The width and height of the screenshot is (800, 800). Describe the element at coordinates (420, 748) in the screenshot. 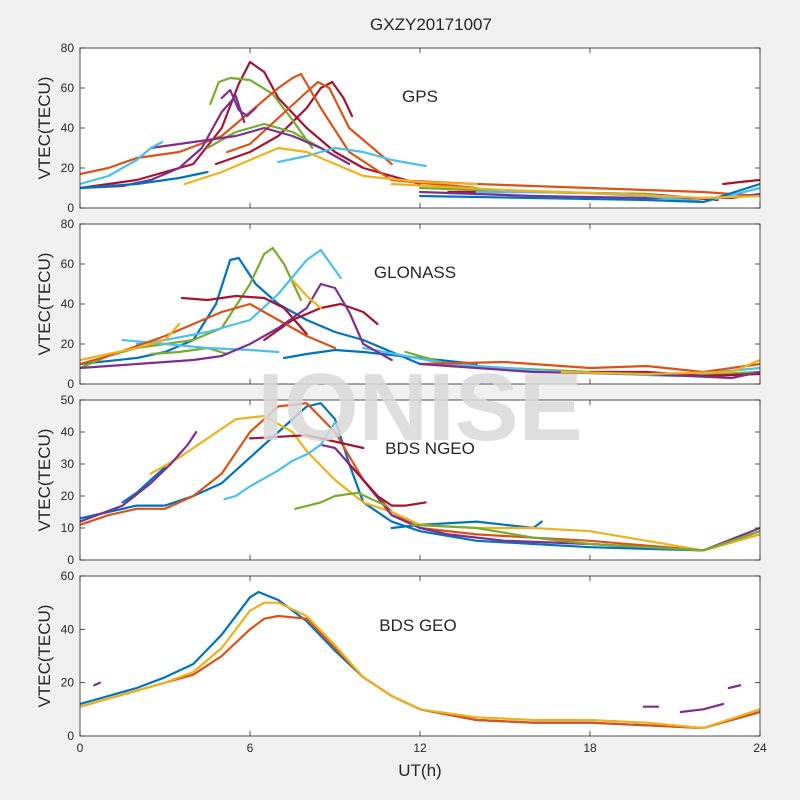

I see `x-tick-label: 12` at that location.